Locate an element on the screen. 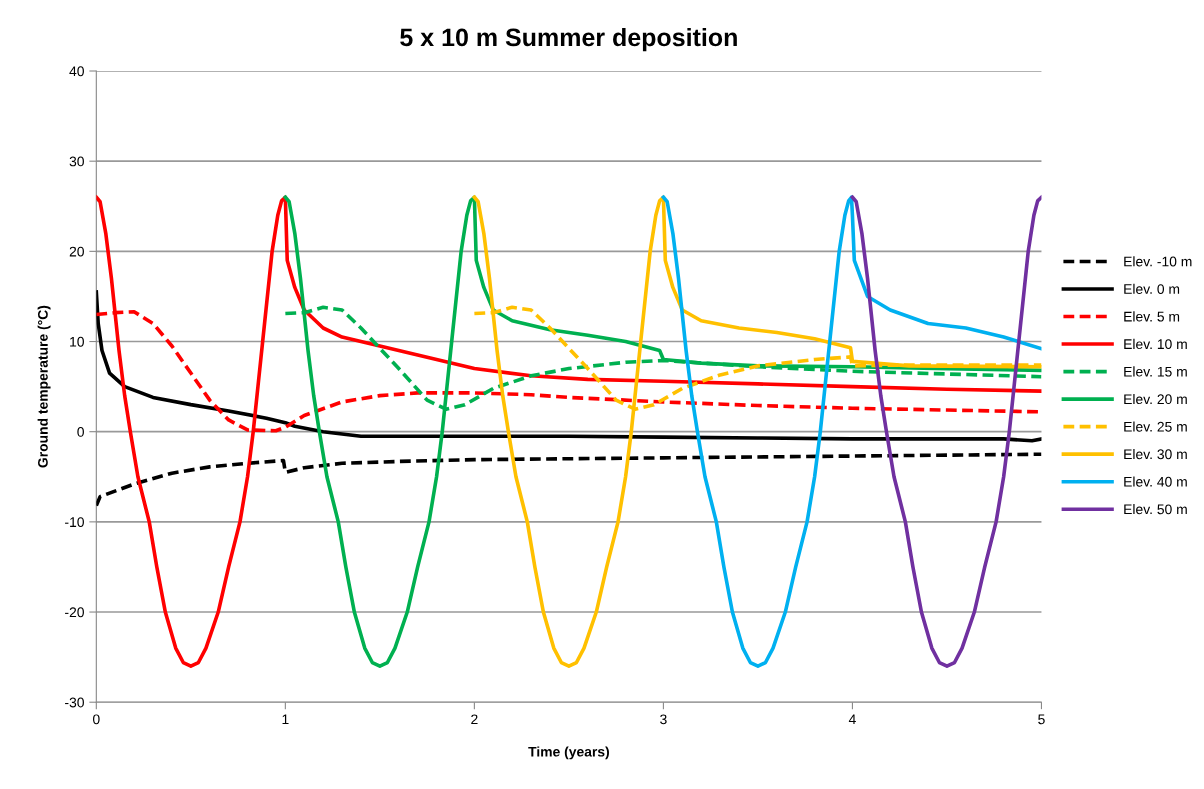 The image size is (1204, 789). legend-label: Elev. -10 m is located at coordinates (1158, 261).